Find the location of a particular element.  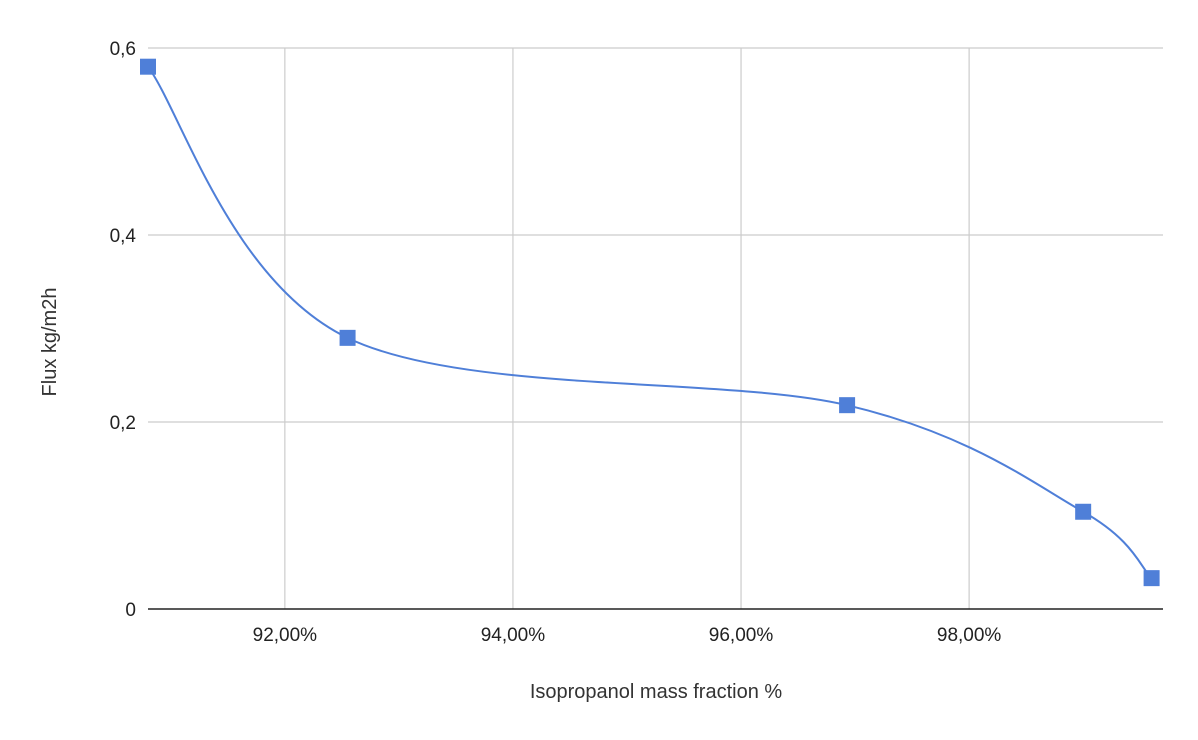

x-axis-title: Isopropanol mass fraction % is located at coordinates (656, 692).